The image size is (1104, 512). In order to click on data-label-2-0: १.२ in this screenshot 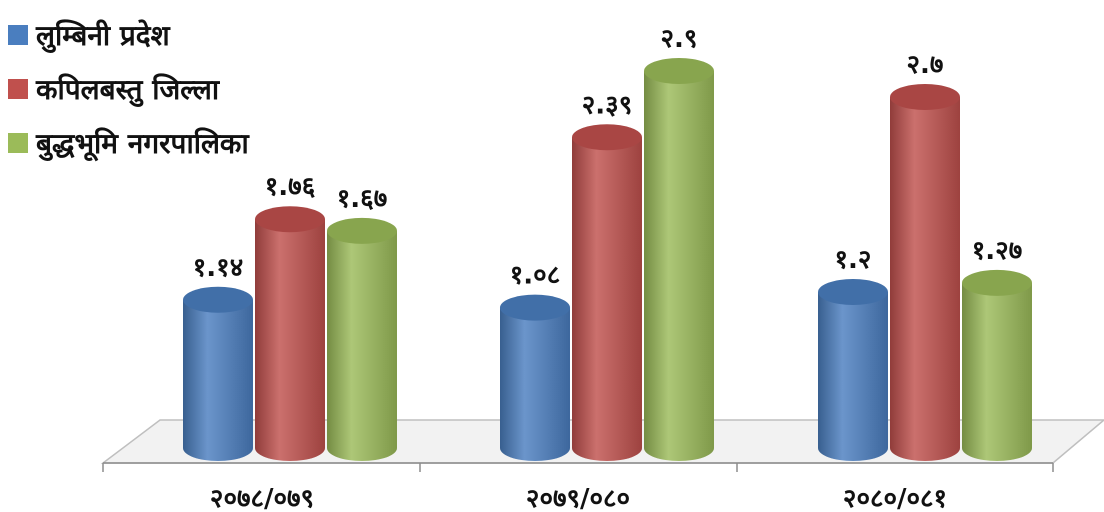, I will do `click(853, 260)`.